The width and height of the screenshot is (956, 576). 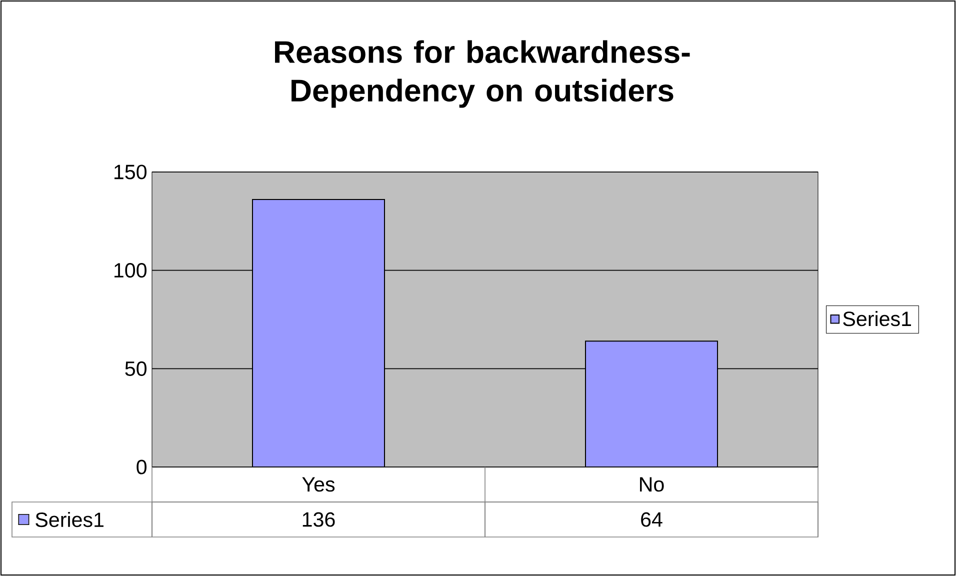 What do you see at coordinates (318, 519) in the screenshot?
I see `data-label: 136` at bounding box center [318, 519].